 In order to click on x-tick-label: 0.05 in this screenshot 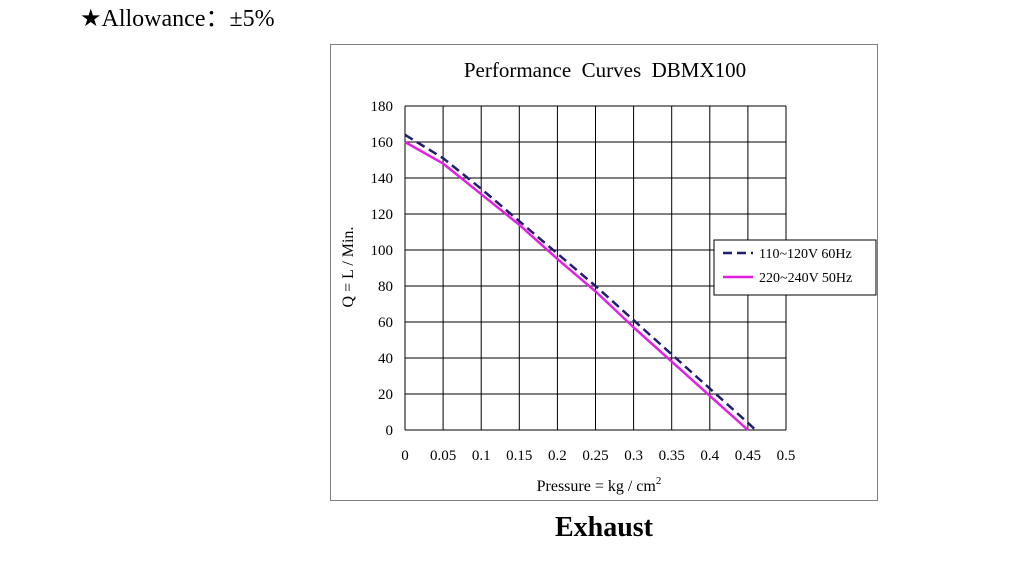, I will do `click(443, 456)`.